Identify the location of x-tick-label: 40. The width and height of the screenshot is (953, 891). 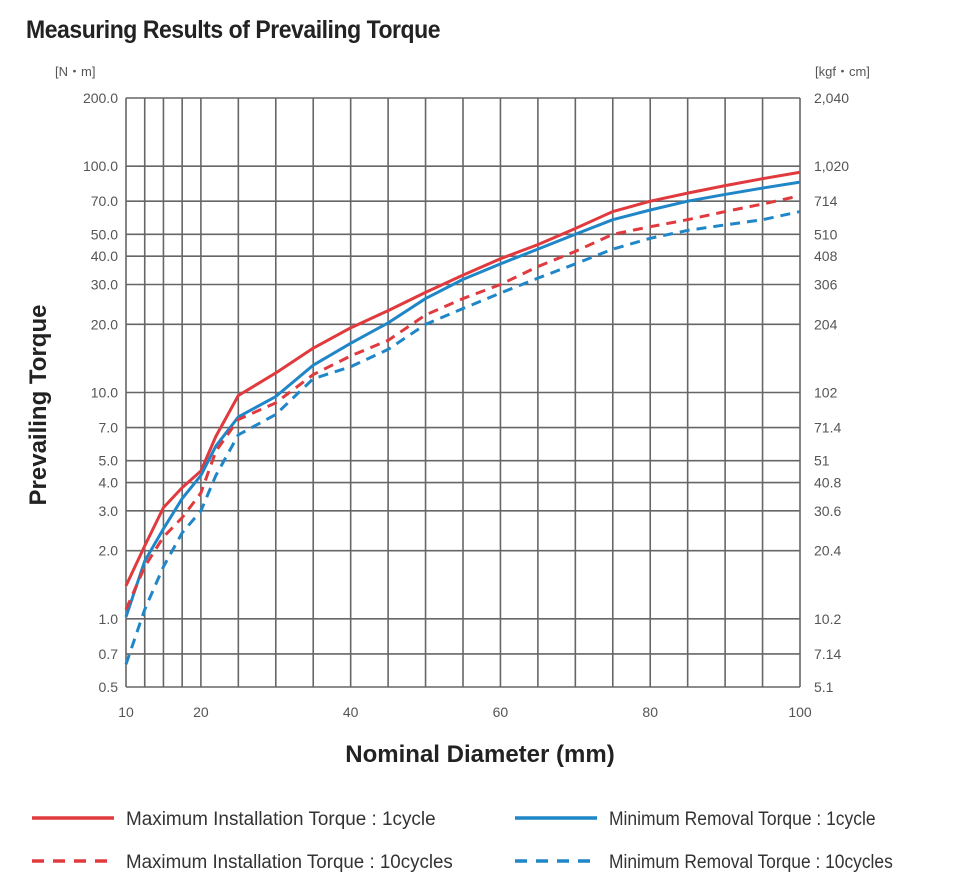
(351, 712).